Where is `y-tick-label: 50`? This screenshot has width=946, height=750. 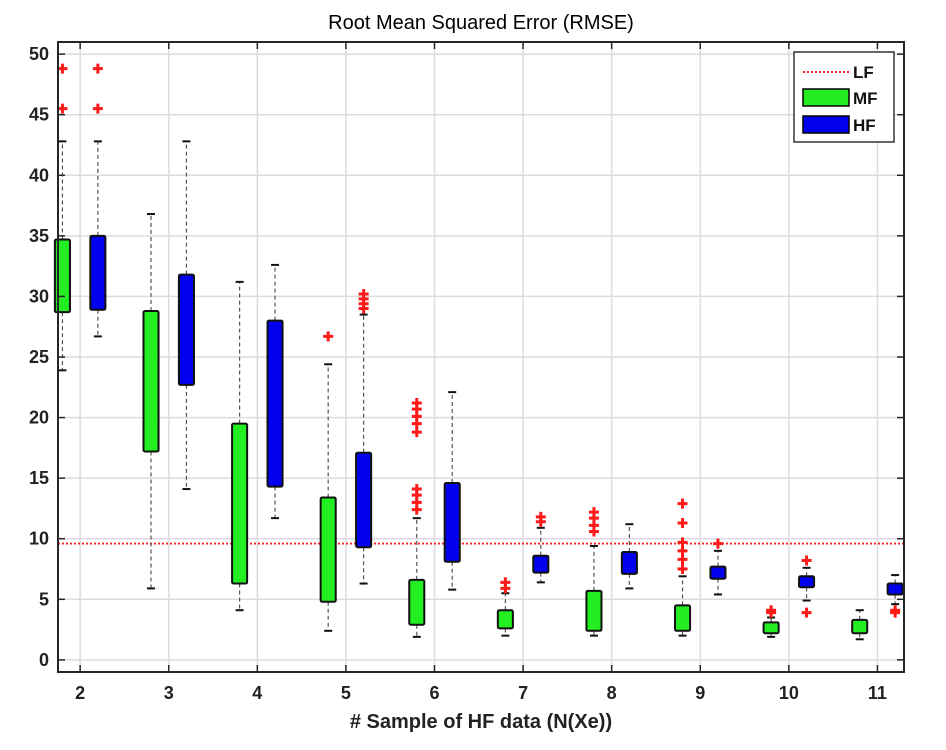 y-tick-label: 50 is located at coordinates (39, 54).